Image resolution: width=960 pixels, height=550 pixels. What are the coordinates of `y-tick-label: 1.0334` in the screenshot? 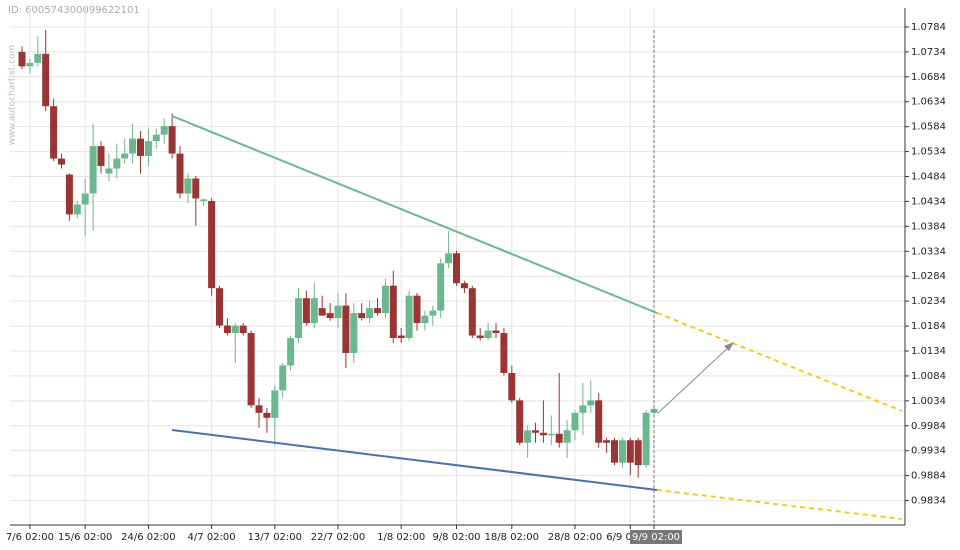 It's located at (928, 251).